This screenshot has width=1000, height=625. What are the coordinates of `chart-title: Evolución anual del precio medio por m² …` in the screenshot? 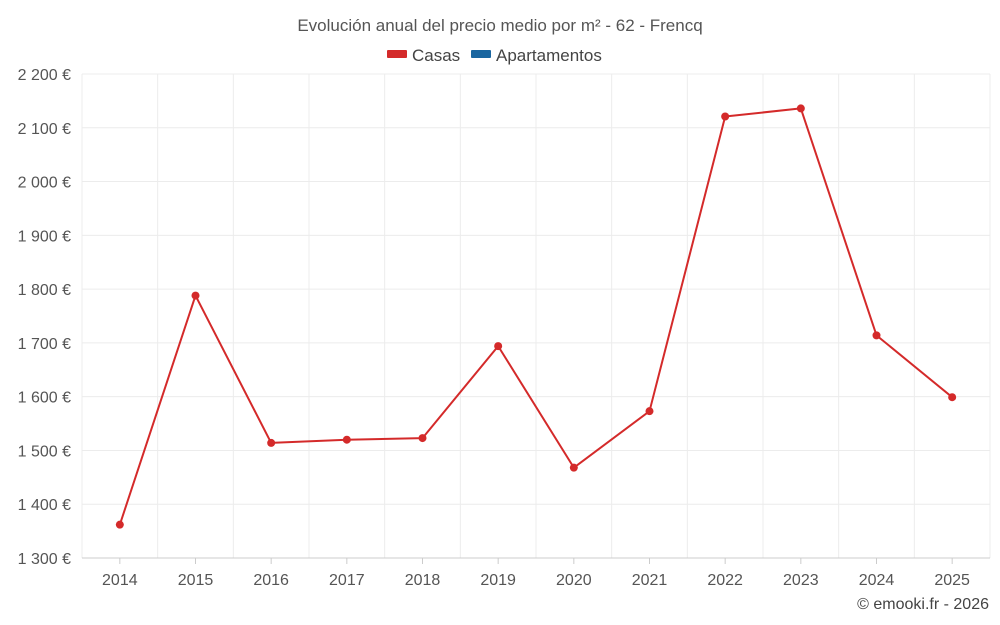 It's located at (499, 25).